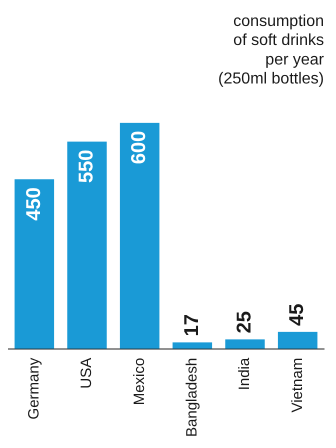 Image resolution: width=336 pixels, height=448 pixels. I want to click on chart-title: consumption of soft drinks per year (250ml bottles), so click(271, 50).